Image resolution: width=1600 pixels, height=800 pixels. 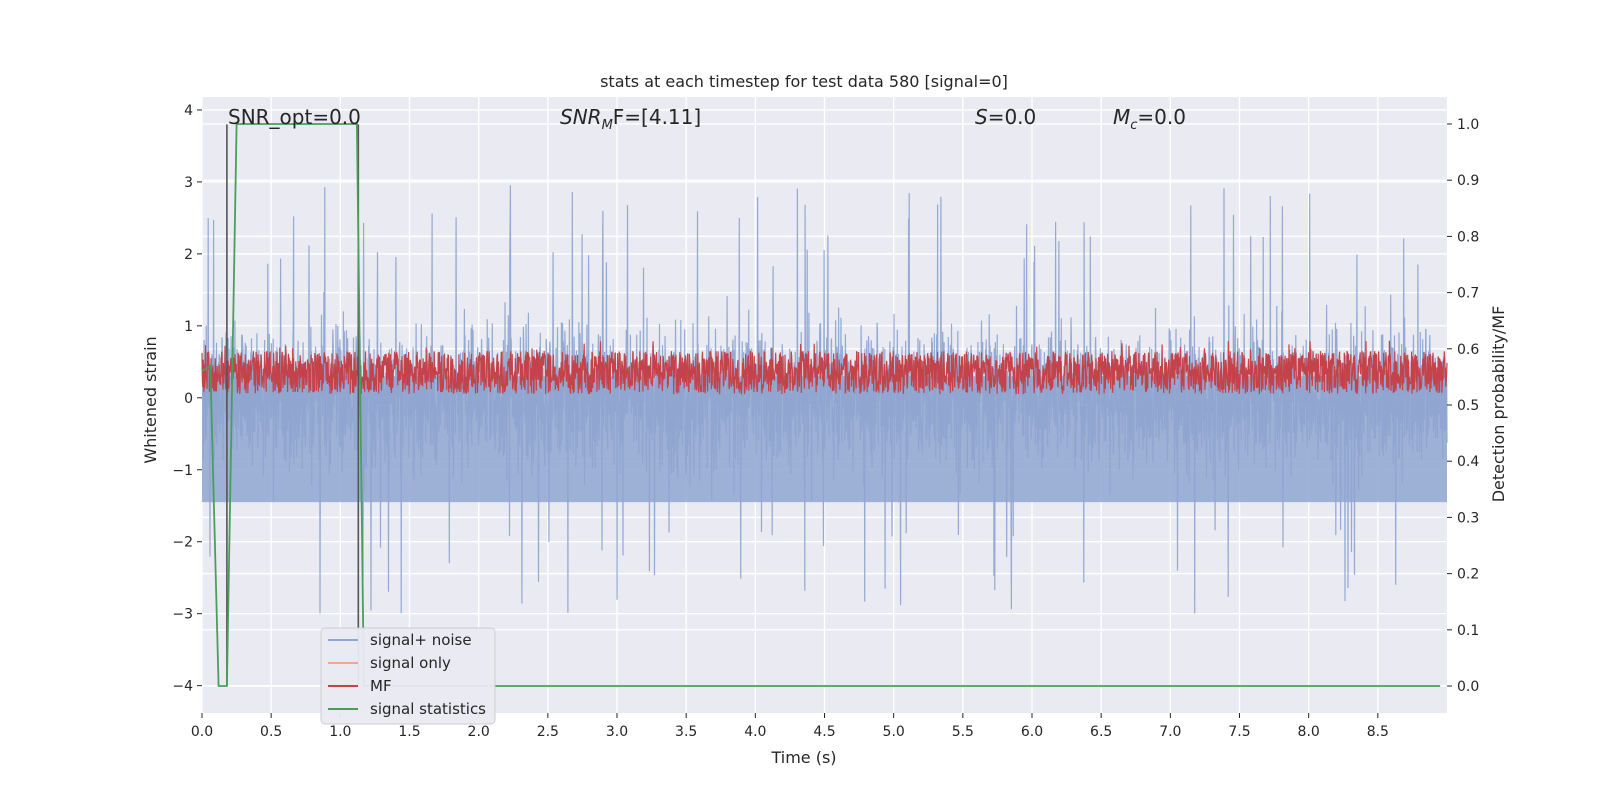 What do you see at coordinates (963, 732) in the screenshot?
I see `x-tick-label: 5.5` at bounding box center [963, 732].